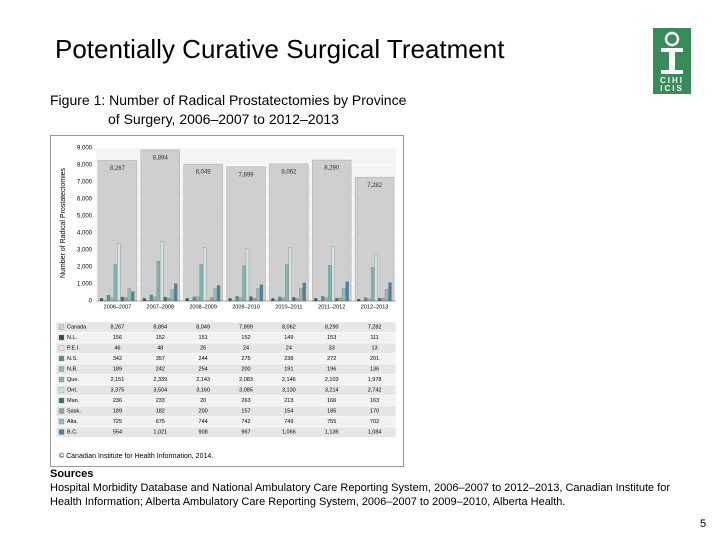 Image resolution: width=720 pixels, height=540 pixels. Describe the element at coordinates (91, 302) in the screenshot. I see `y-tick-label: 0` at that location.